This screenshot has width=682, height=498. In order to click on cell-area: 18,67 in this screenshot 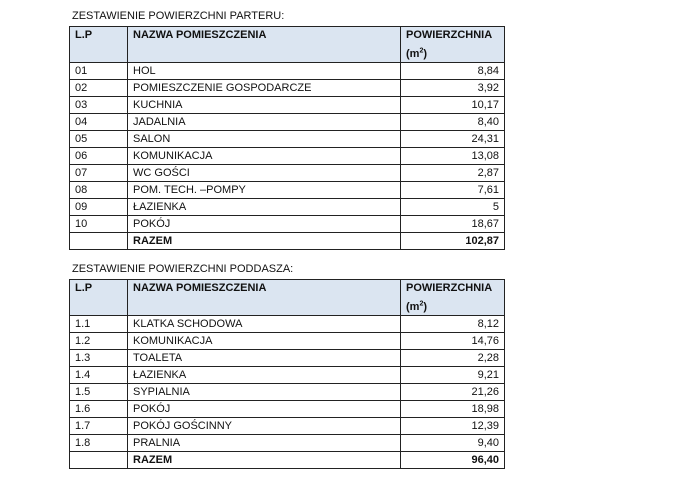, I will do `click(452, 223)`.